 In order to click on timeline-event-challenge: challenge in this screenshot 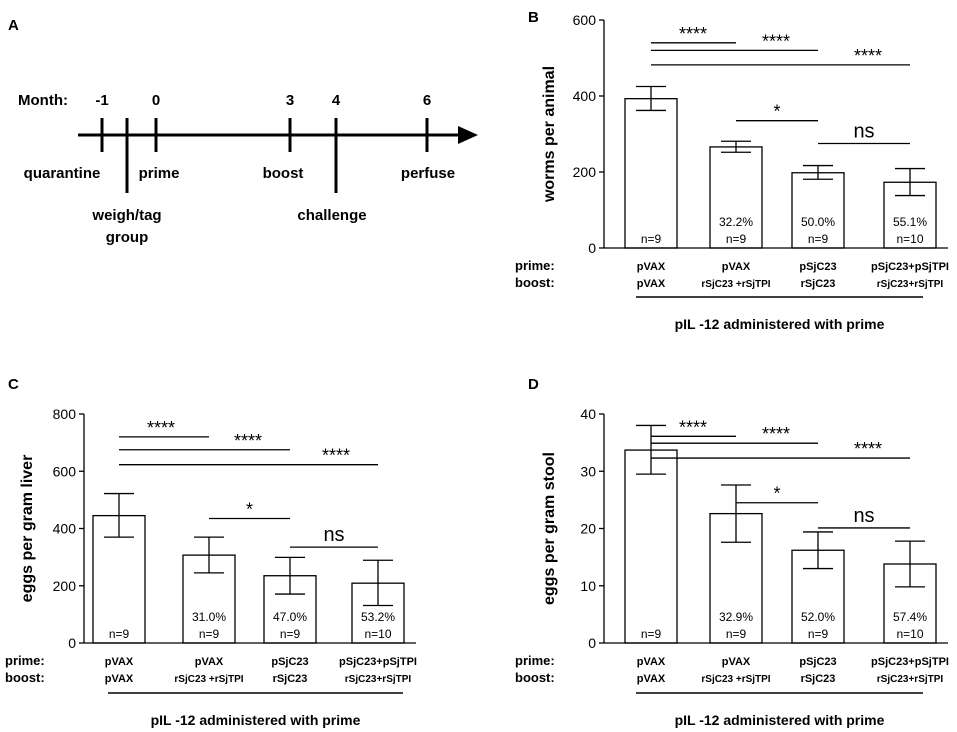, I will do `click(331, 215)`.